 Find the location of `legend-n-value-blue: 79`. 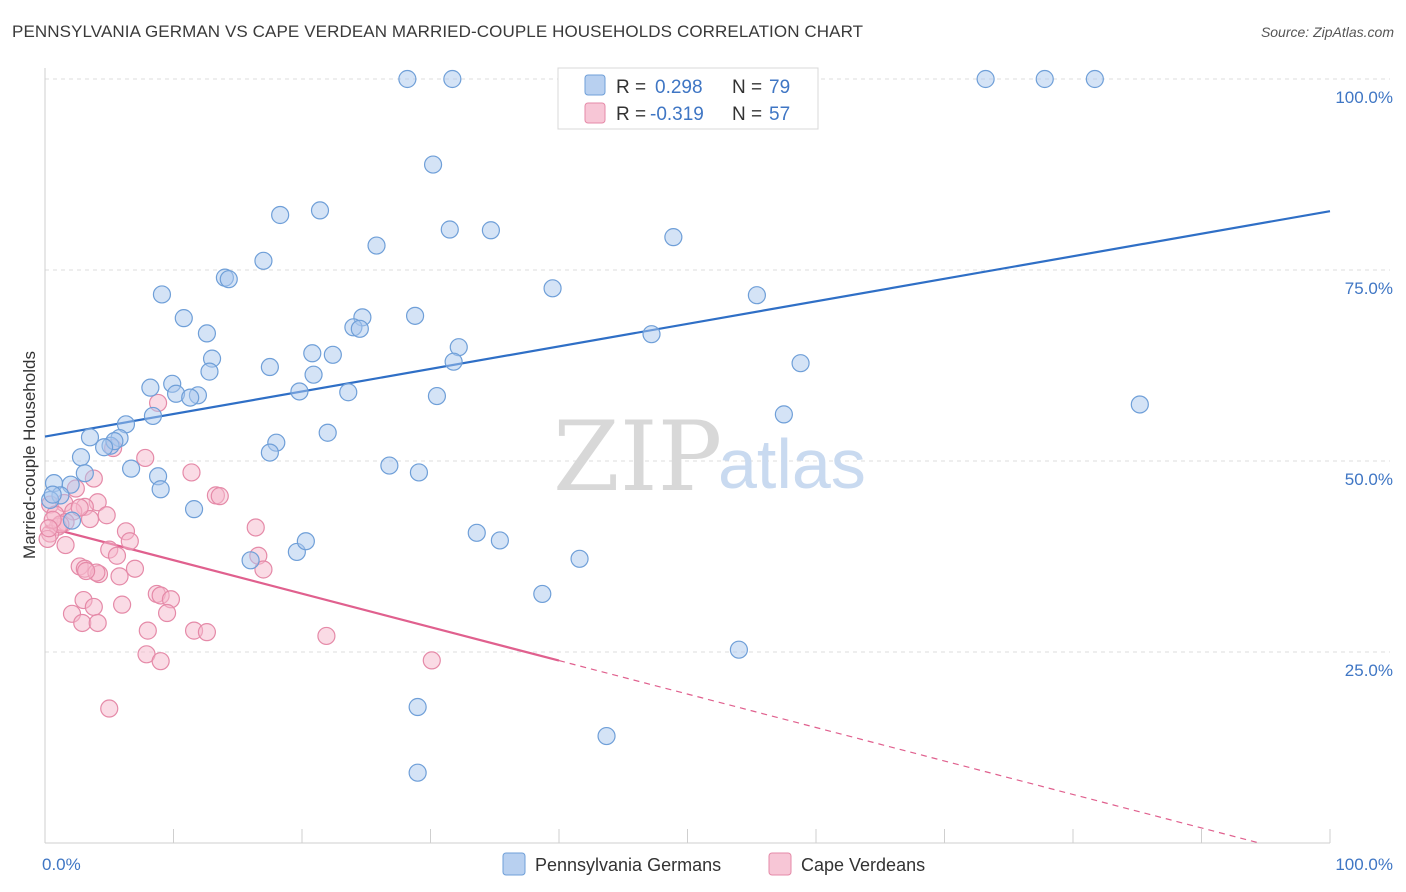

legend-n-value-blue: 79 is located at coordinates (779, 87).